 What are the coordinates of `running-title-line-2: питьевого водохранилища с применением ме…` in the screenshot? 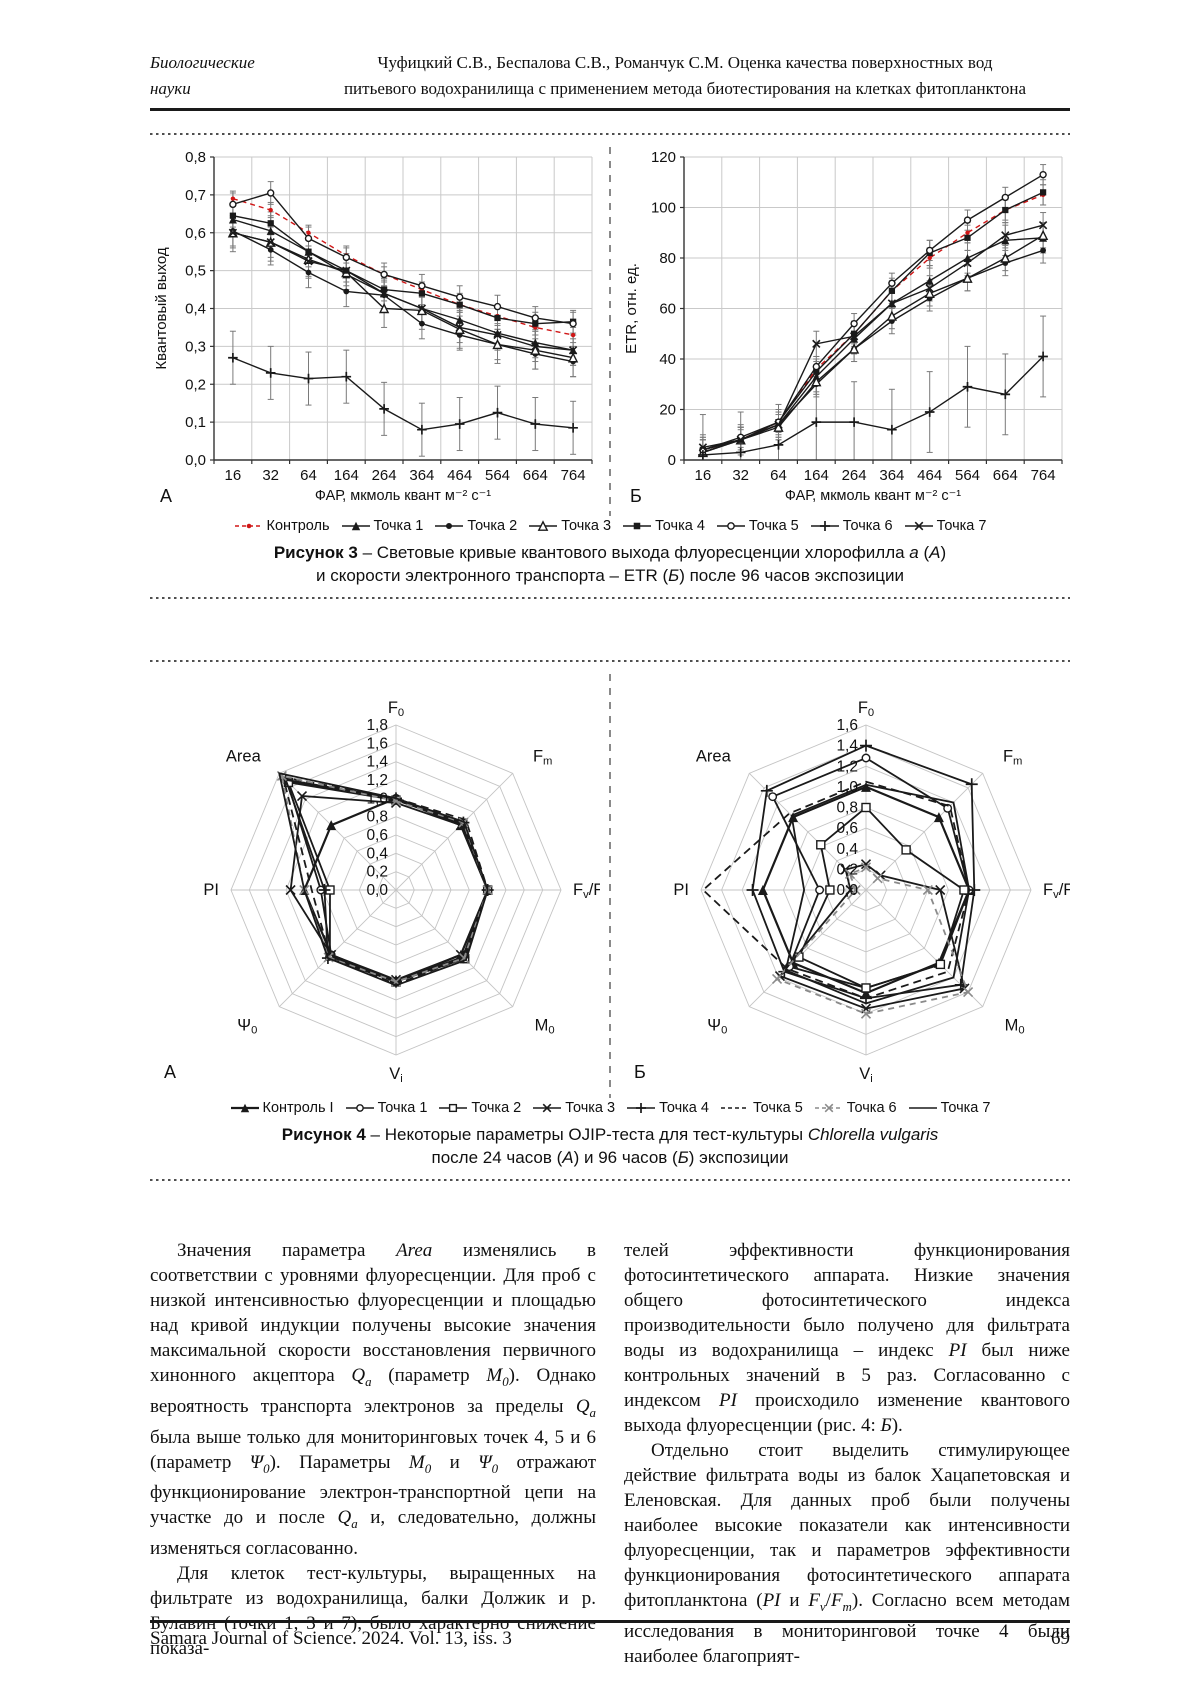 It's located at (685, 88).